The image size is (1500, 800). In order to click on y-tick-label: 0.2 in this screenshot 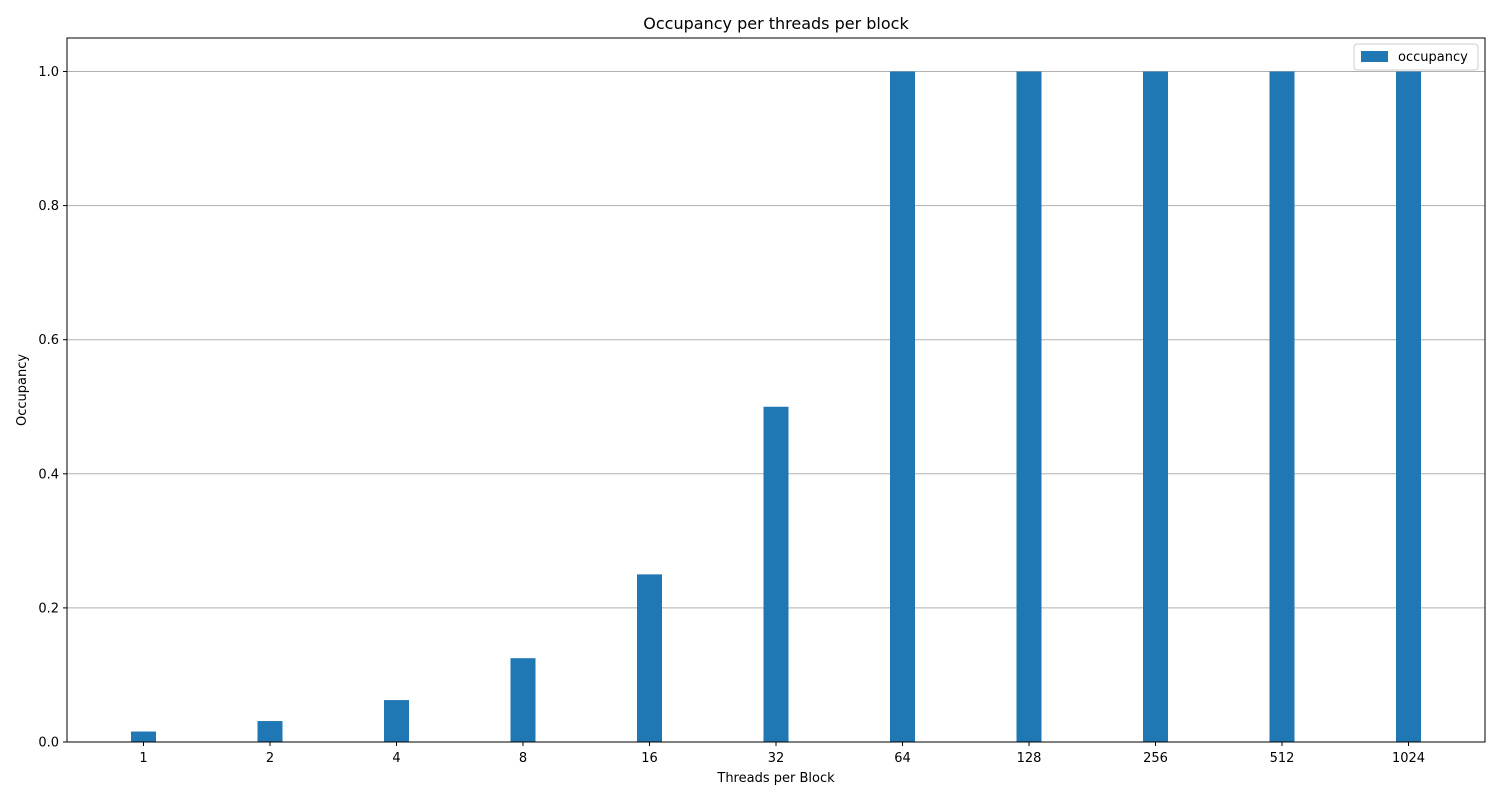, I will do `click(48, 608)`.